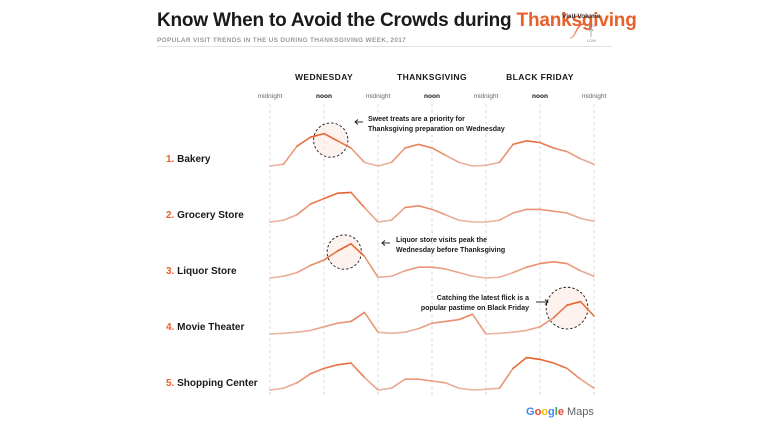 The height and width of the screenshot is (432, 768). Describe the element at coordinates (432, 77) in the screenshot. I see `day-label: THANKSGIVING` at that location.